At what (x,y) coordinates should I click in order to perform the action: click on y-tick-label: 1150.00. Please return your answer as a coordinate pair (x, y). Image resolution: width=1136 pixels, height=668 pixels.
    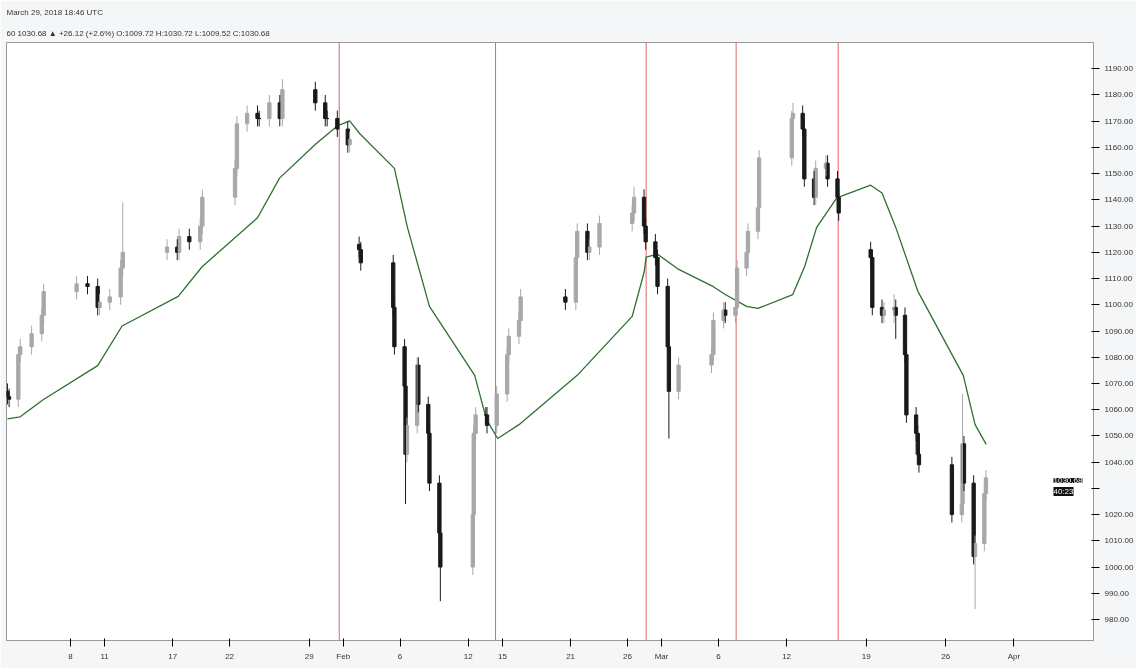
    Looking at the image, I should click on (1119, 174).